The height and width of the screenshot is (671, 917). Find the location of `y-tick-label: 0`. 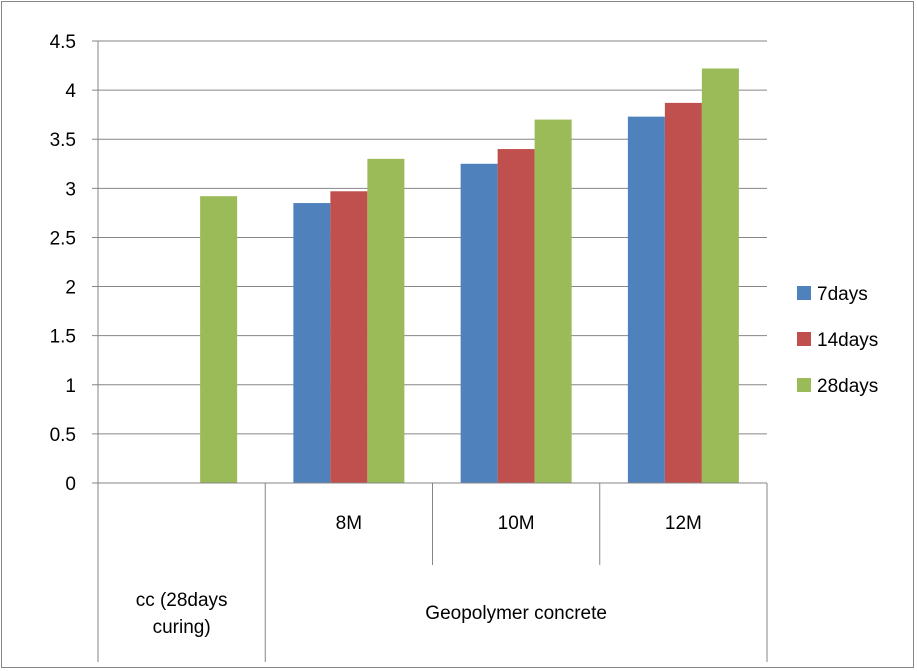

y-tick-label: 0 is located at coordinates (70, 484).